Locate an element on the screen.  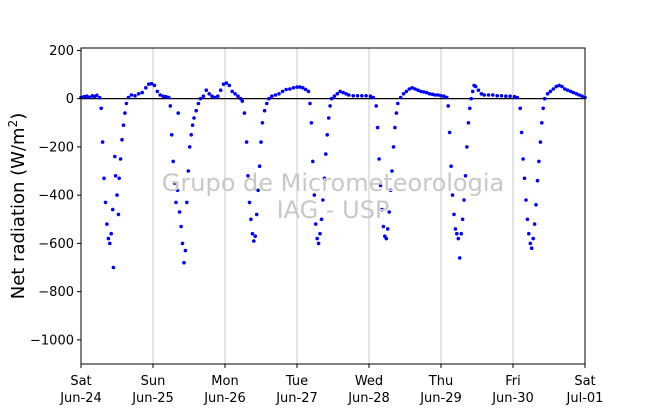
x-tick-date: Jun-24 is located at coordinates (80, 398).